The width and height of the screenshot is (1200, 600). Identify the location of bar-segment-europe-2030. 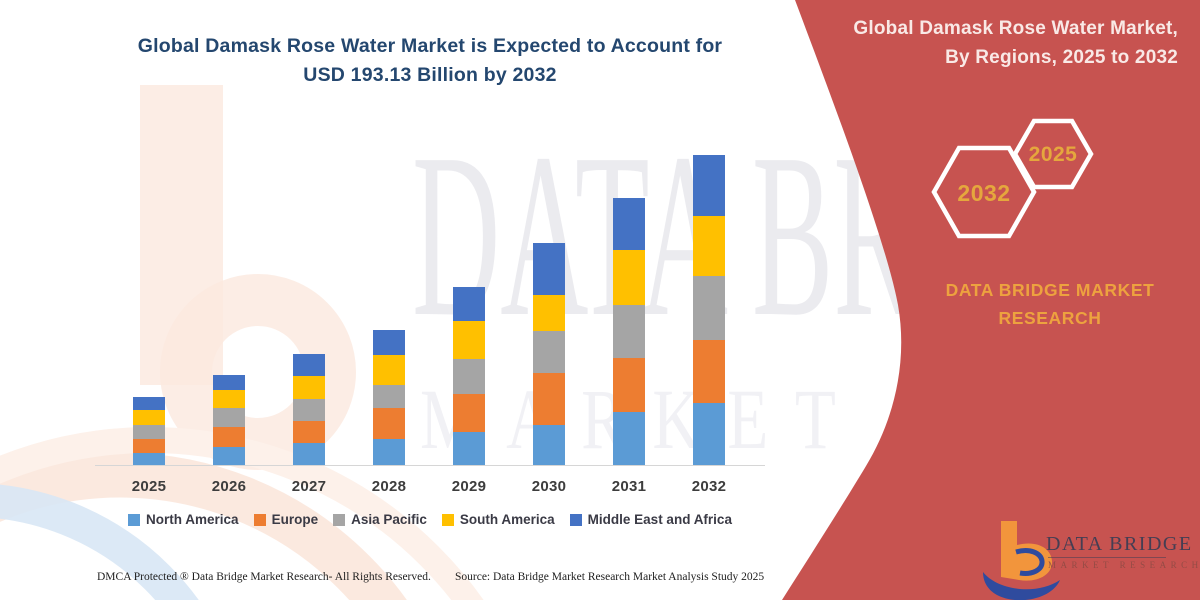
(549, 399).